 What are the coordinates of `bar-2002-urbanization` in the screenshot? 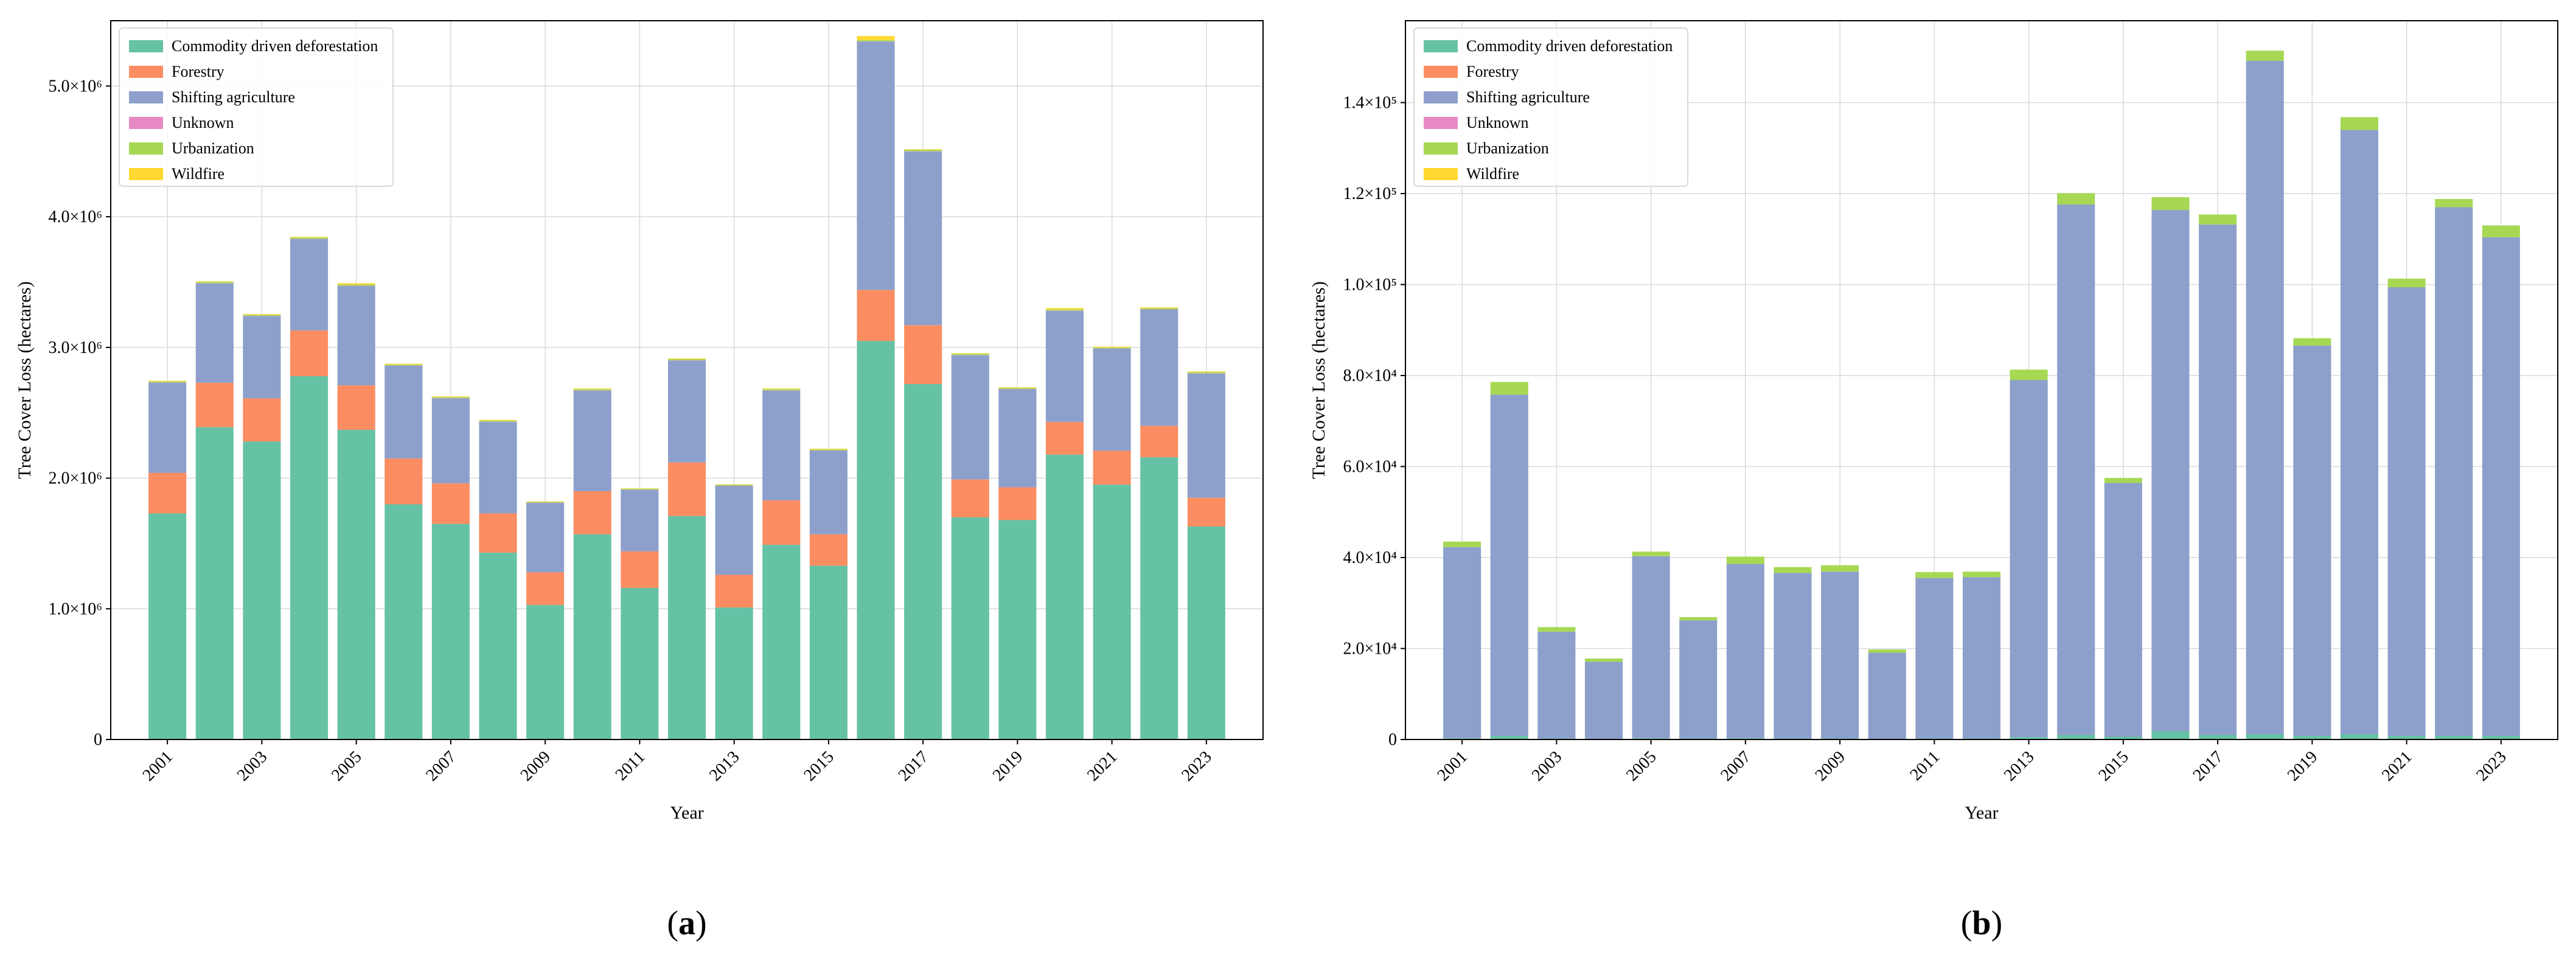 It's located at (1509, 388).